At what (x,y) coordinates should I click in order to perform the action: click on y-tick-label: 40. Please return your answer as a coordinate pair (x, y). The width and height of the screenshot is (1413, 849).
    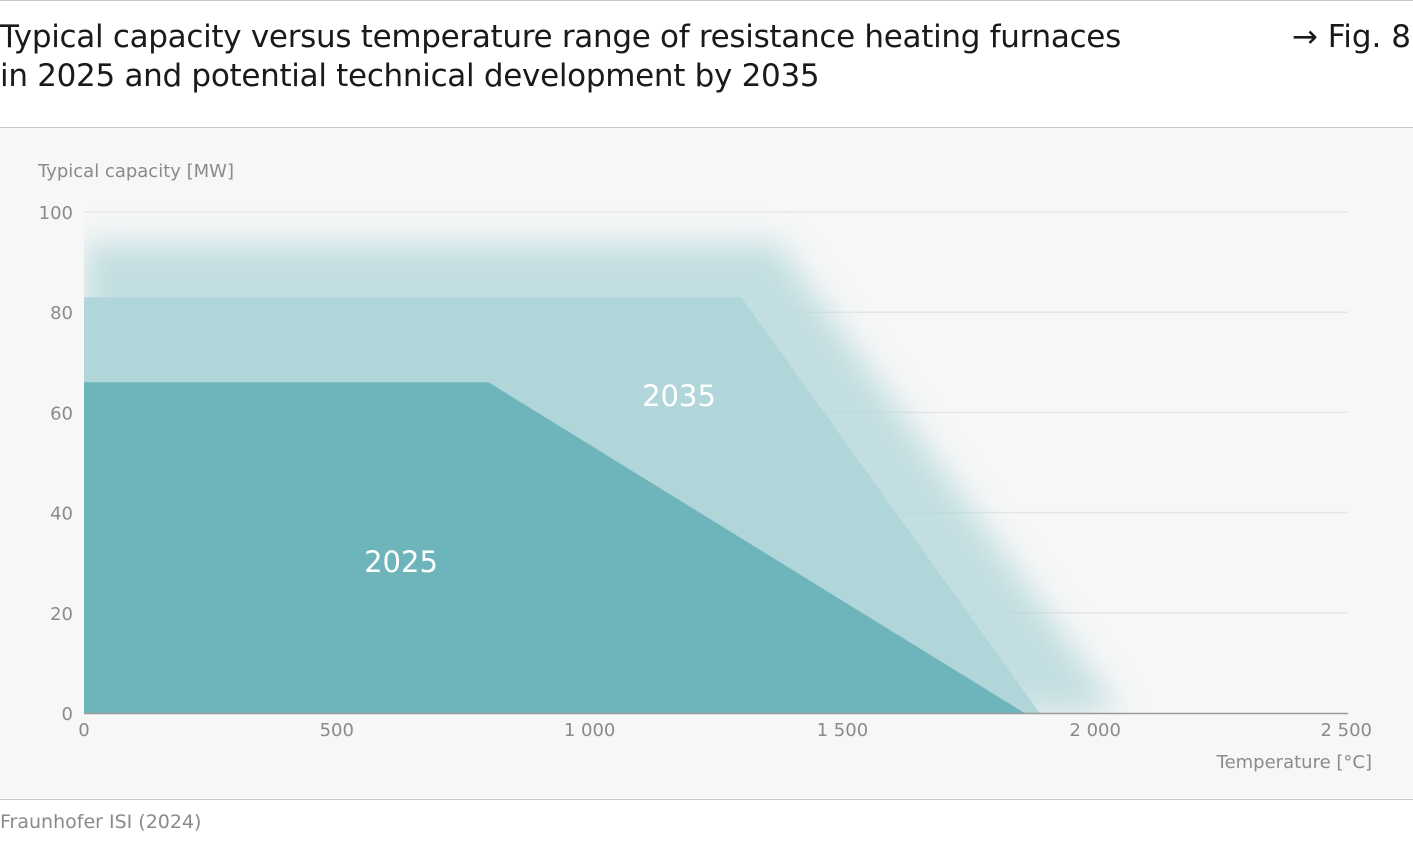
    Looking at the image, I should click on (61, 514).